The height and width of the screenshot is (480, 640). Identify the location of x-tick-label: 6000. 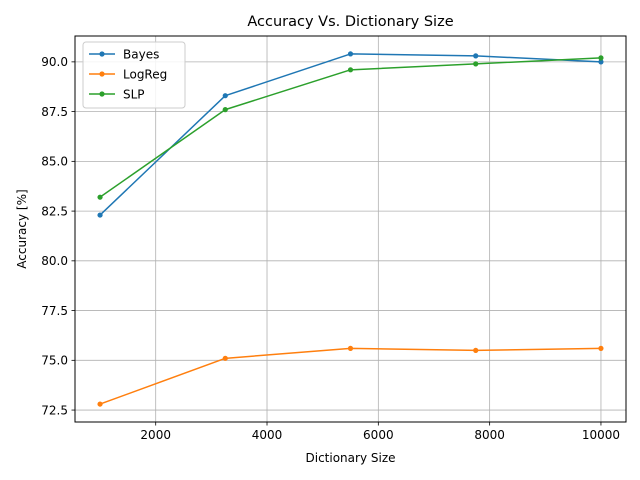
(378, 435).